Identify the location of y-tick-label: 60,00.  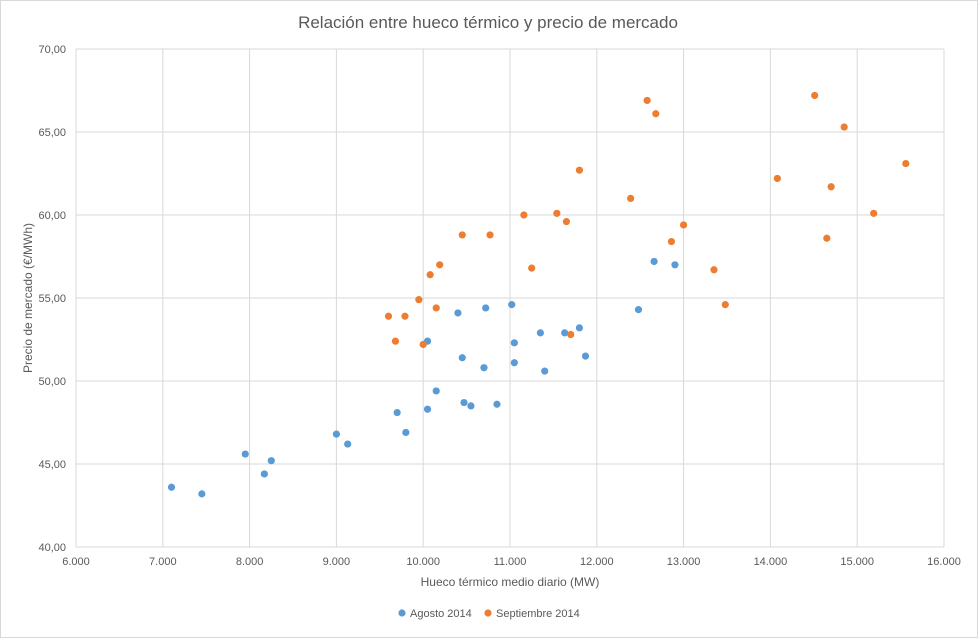
(52, 216).